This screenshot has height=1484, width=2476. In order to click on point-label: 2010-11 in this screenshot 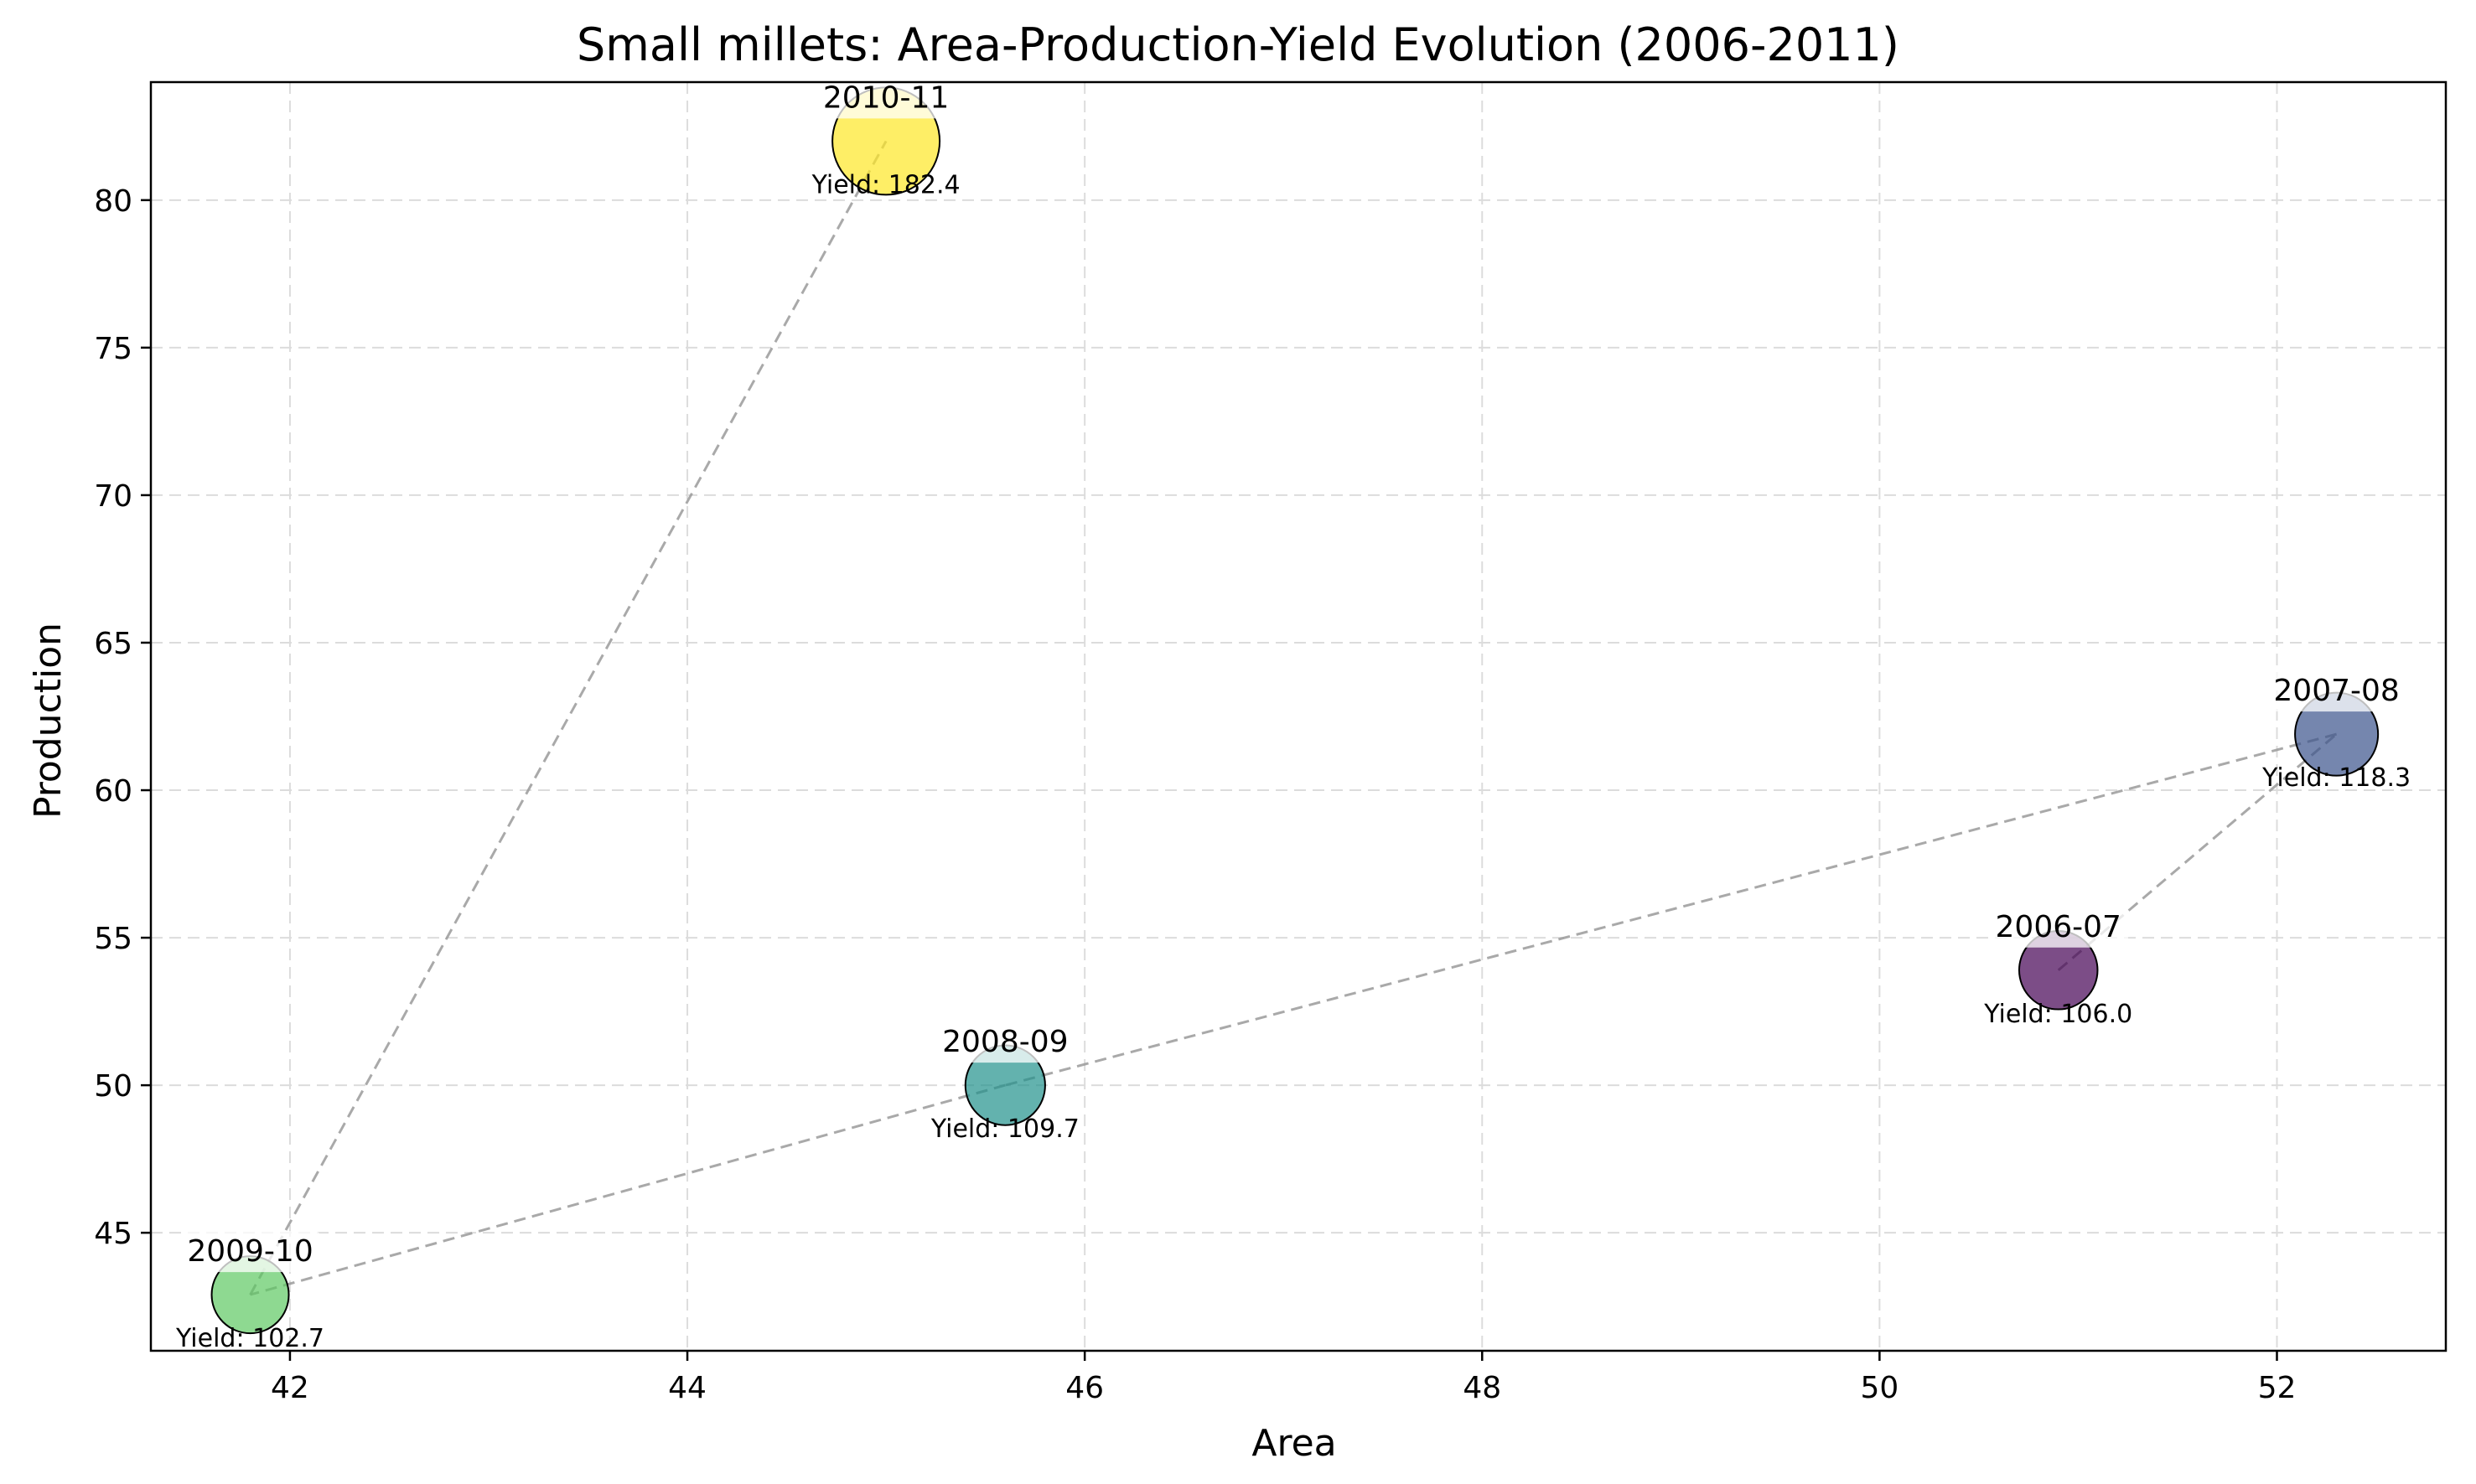, I will do `click(886, 98)`.